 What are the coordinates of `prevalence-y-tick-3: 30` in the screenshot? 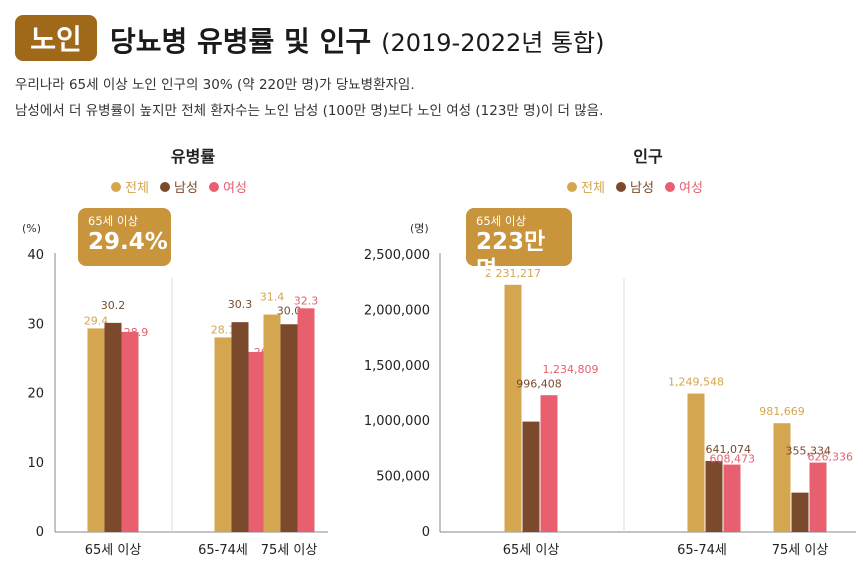 It's located at (35, 324).